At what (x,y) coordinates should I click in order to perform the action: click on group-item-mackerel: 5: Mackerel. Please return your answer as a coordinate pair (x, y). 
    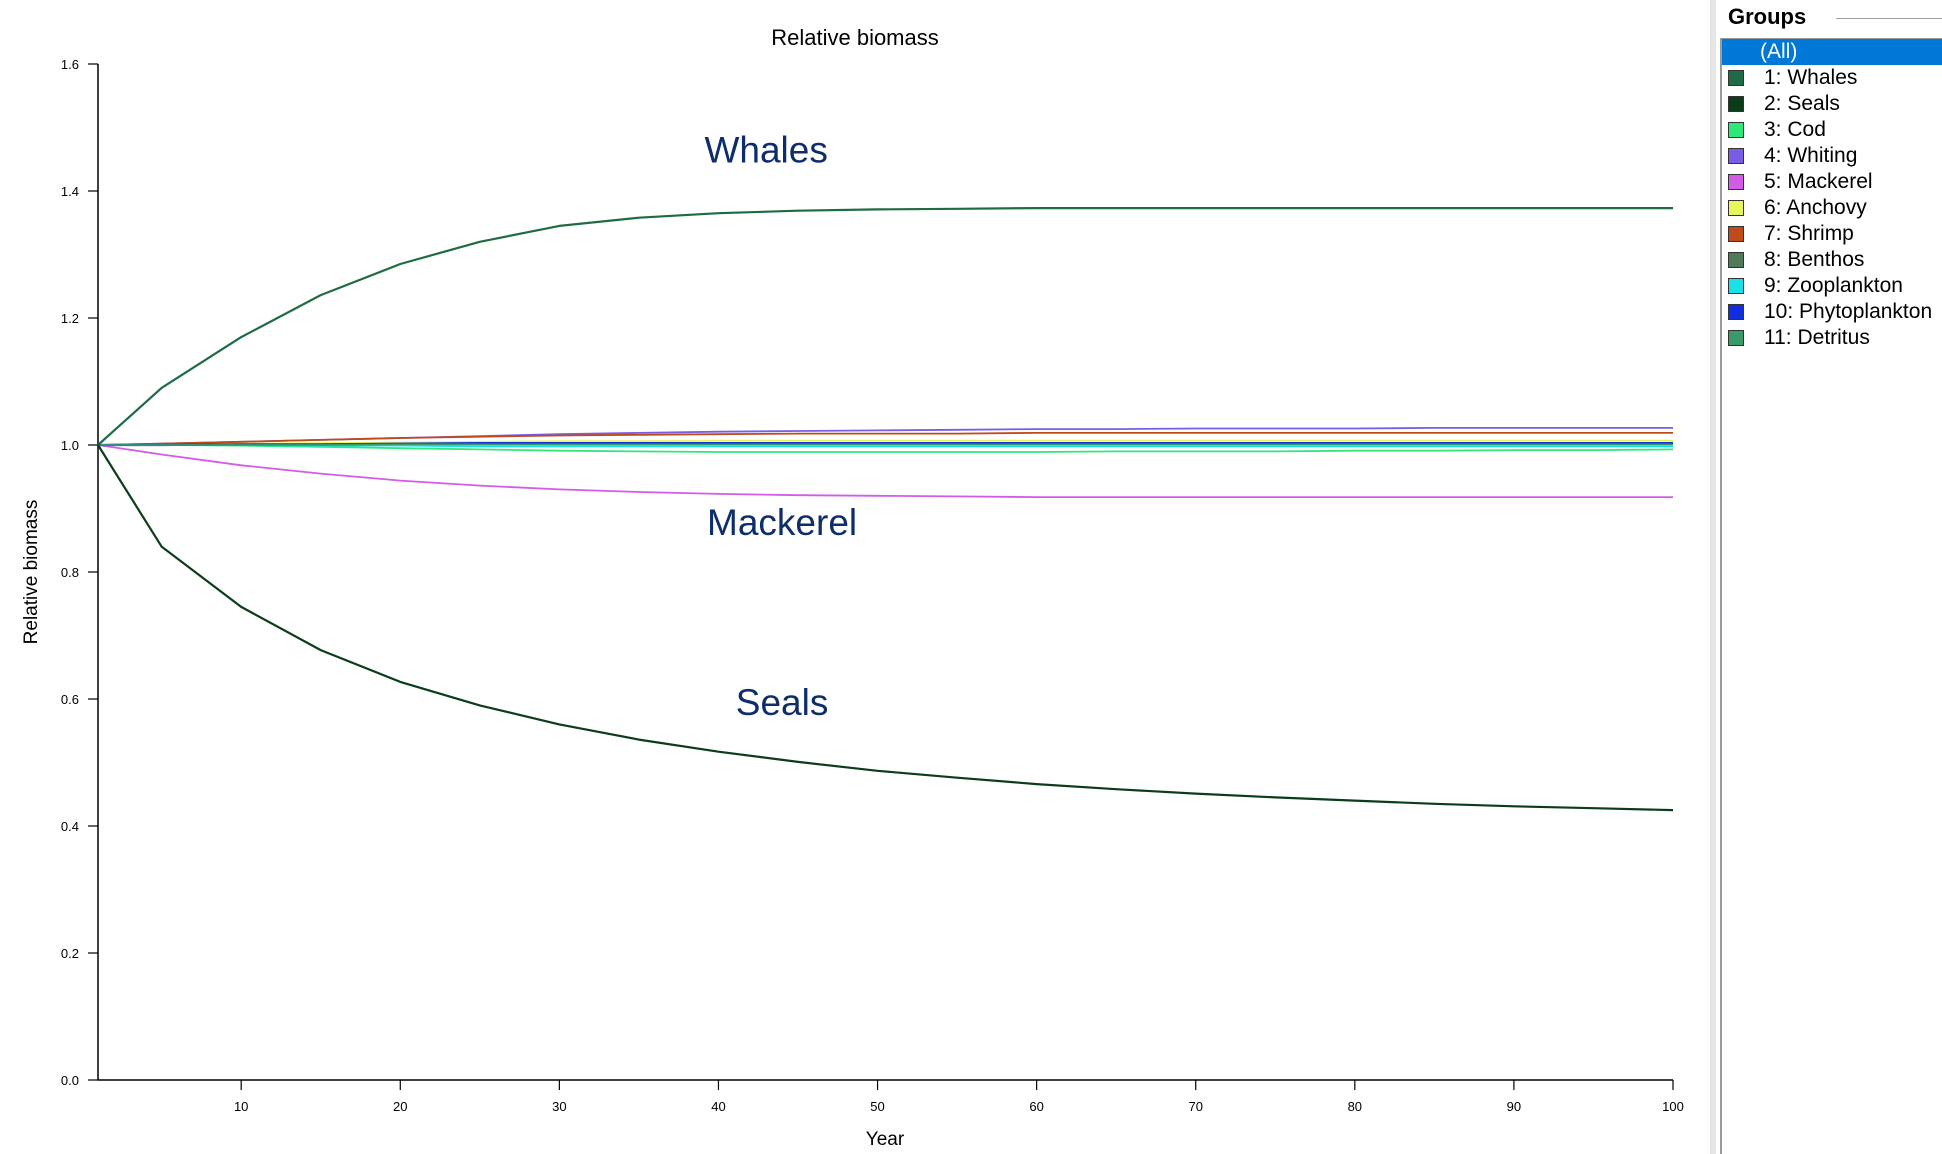
    Looking at the image, I should click on (1832, 182).